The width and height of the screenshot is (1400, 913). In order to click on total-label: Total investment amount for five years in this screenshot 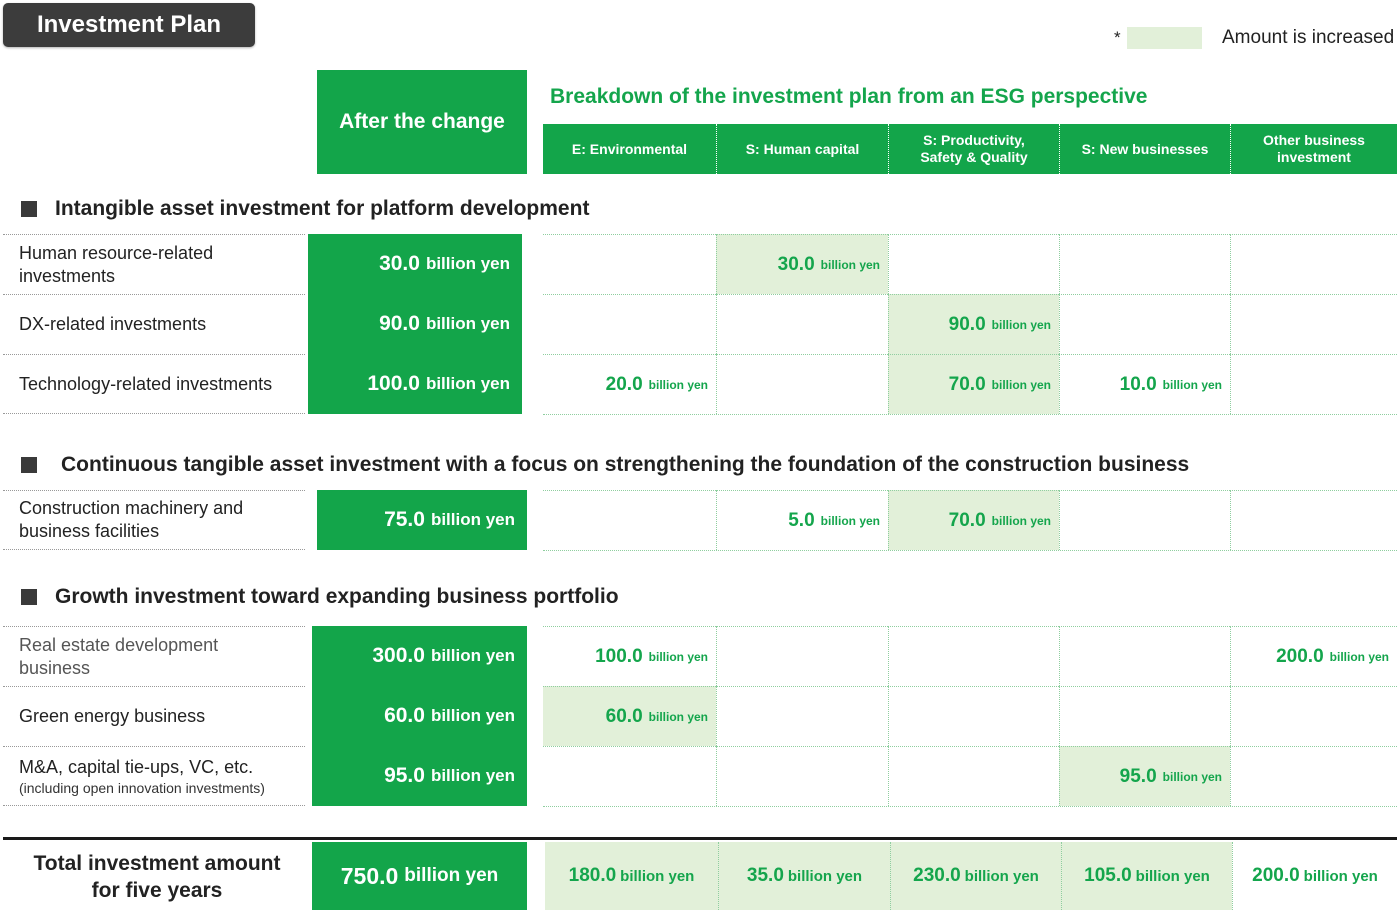, I will do `click(157, 877)`.